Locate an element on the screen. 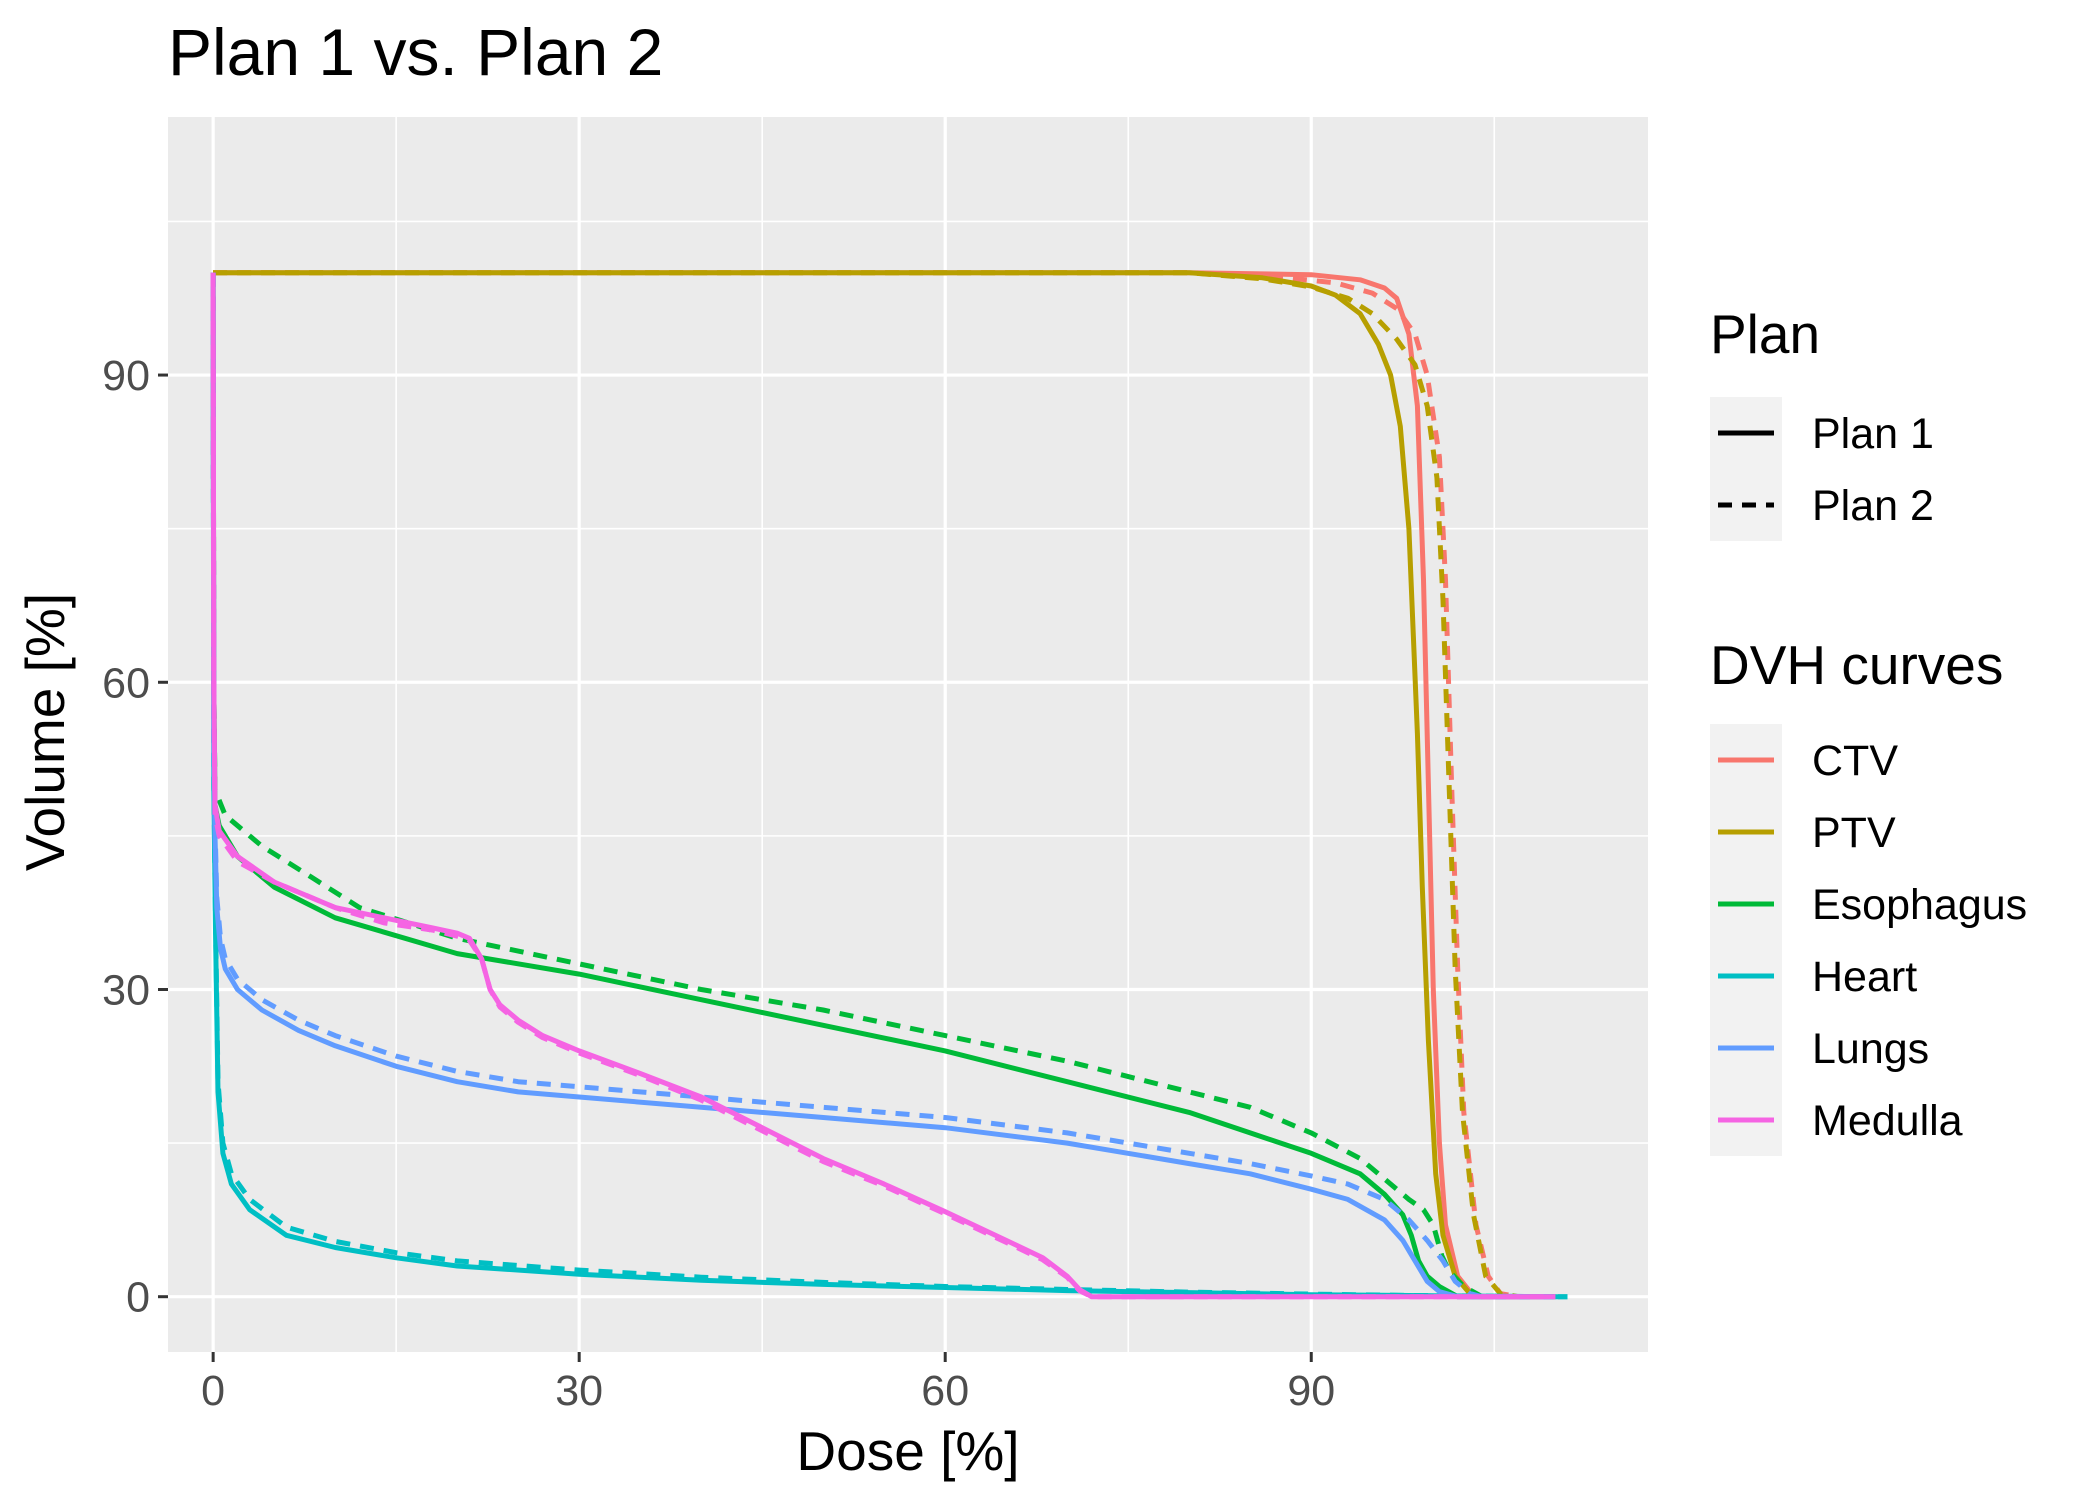 This screenshot has width=2100, height=1505. legend-key-background-dvh is located at coordinates (1746, 940).